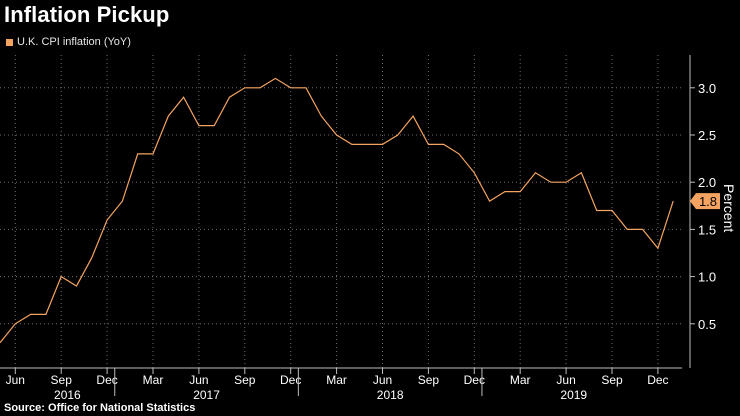 This screenshot has height=416, width=740. I want to click on year-label: 2016, so click(67, 395).